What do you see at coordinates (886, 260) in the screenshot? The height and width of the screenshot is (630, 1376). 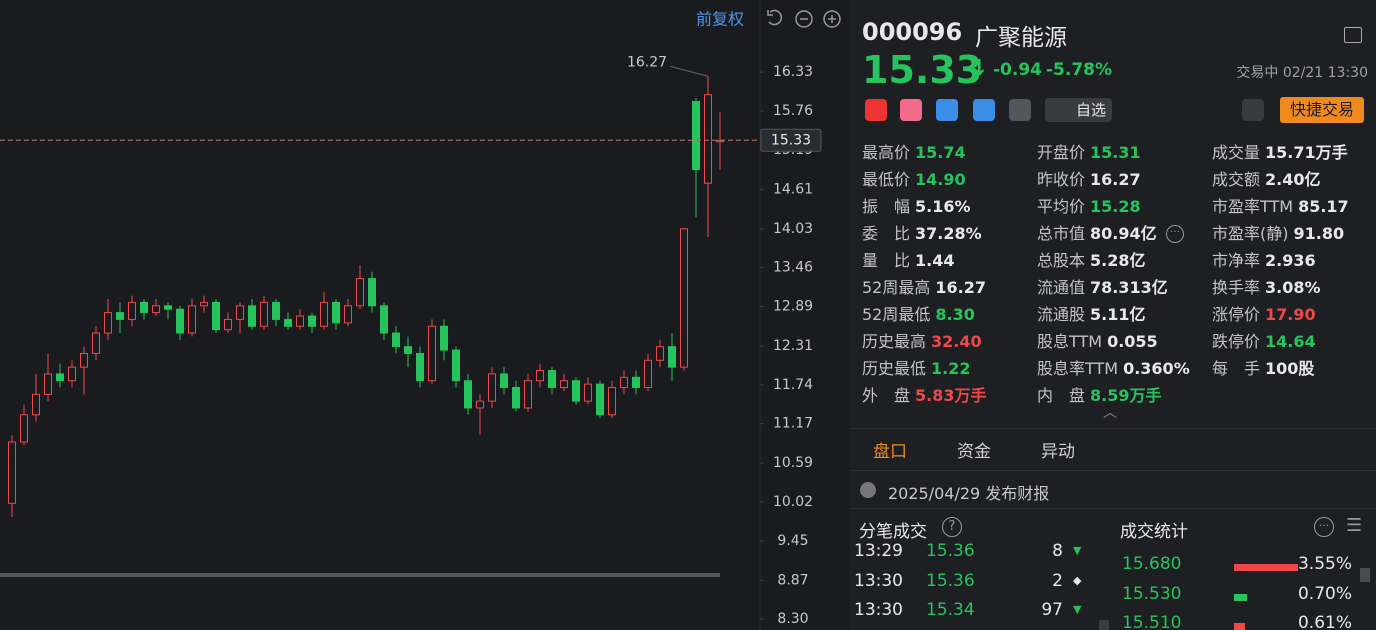 I see `stat-label: 量 比` at bounding box center [886, 260].